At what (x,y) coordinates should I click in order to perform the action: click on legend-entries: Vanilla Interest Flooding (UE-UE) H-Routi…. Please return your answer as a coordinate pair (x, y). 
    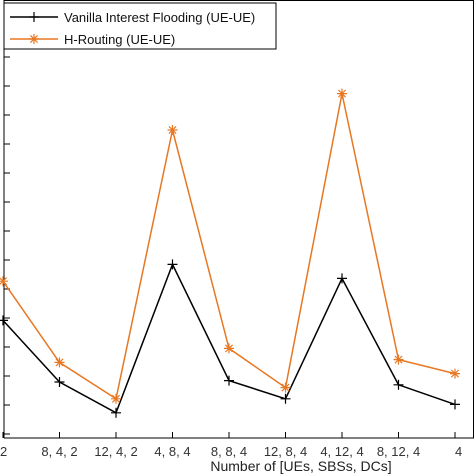
    Looking at the image, I should click on (132, 28).